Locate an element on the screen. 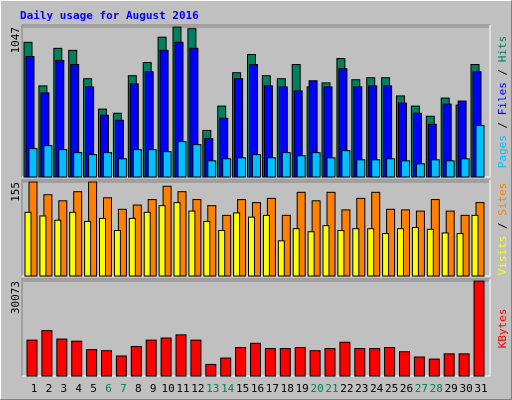 Image resolution: width=512 pixels, height=400 pixels. legend: Visits / Sites is located at coordinates (502, 229).